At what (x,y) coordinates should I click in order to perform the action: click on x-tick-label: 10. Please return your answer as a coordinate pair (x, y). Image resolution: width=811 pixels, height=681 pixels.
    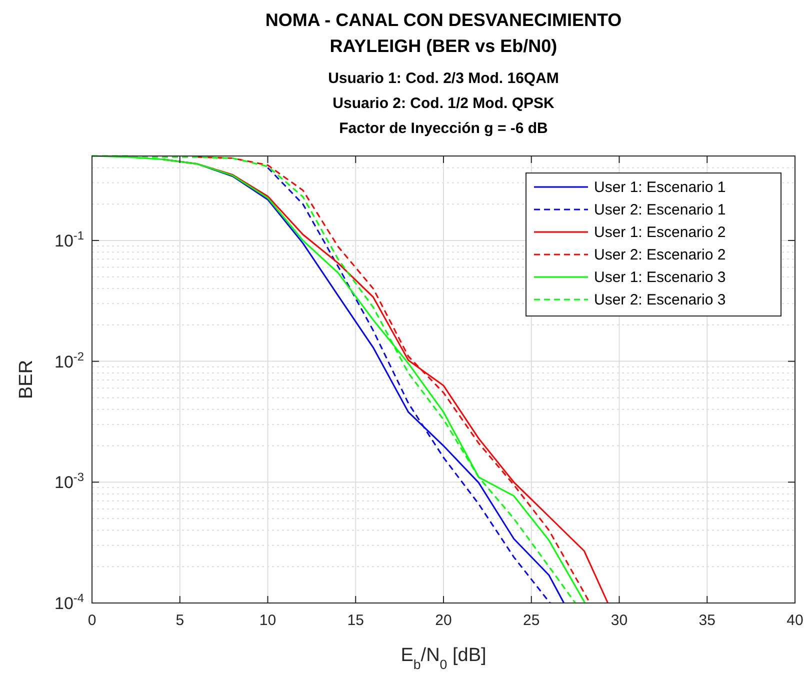
    Looking at the image, I should click on (267, 620).